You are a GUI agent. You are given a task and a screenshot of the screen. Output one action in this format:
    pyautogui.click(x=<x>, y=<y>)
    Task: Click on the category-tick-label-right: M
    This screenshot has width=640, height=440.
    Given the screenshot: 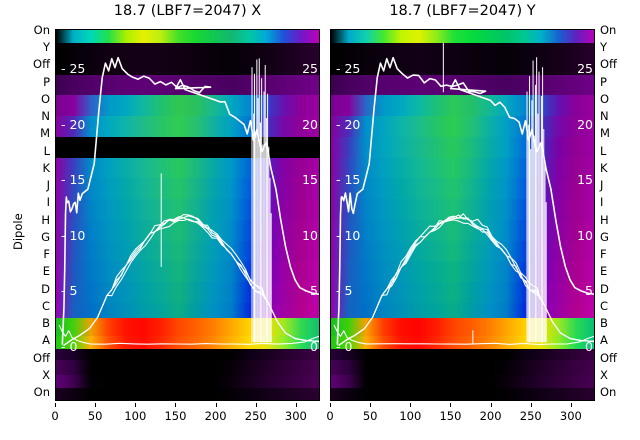 What is the action you would take?
    pyautogui.click(x=605, y=133)
    